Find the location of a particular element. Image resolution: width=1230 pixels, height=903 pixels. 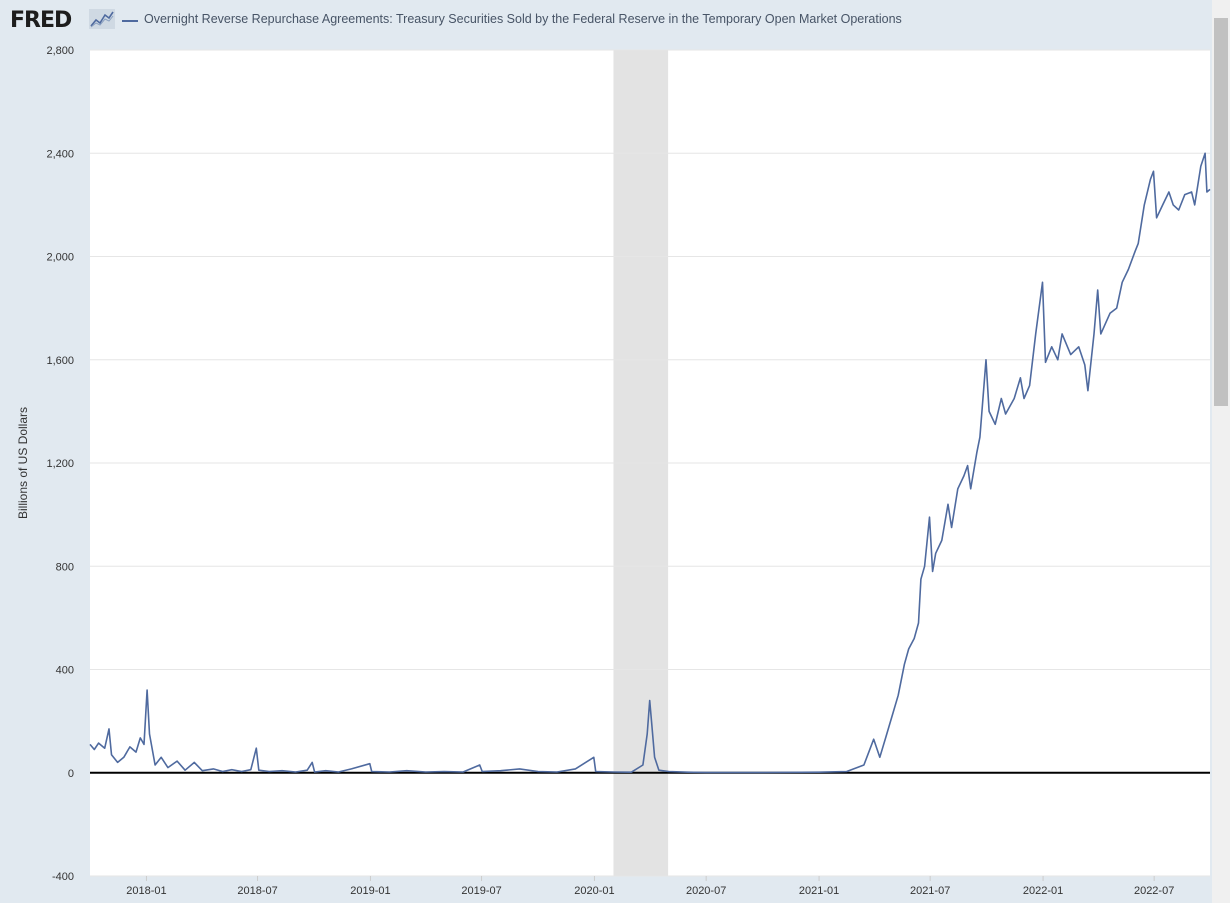

y-tick-label: 1,200 is located at coordinates (60, 464).